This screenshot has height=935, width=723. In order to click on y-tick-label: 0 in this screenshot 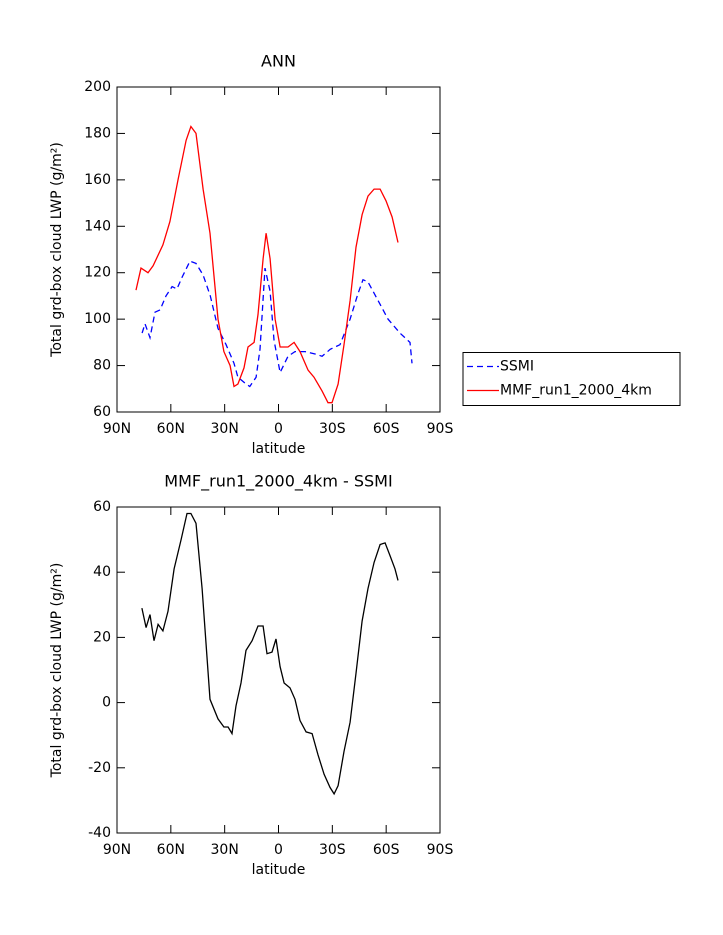, I will do `click(106, 703)`.